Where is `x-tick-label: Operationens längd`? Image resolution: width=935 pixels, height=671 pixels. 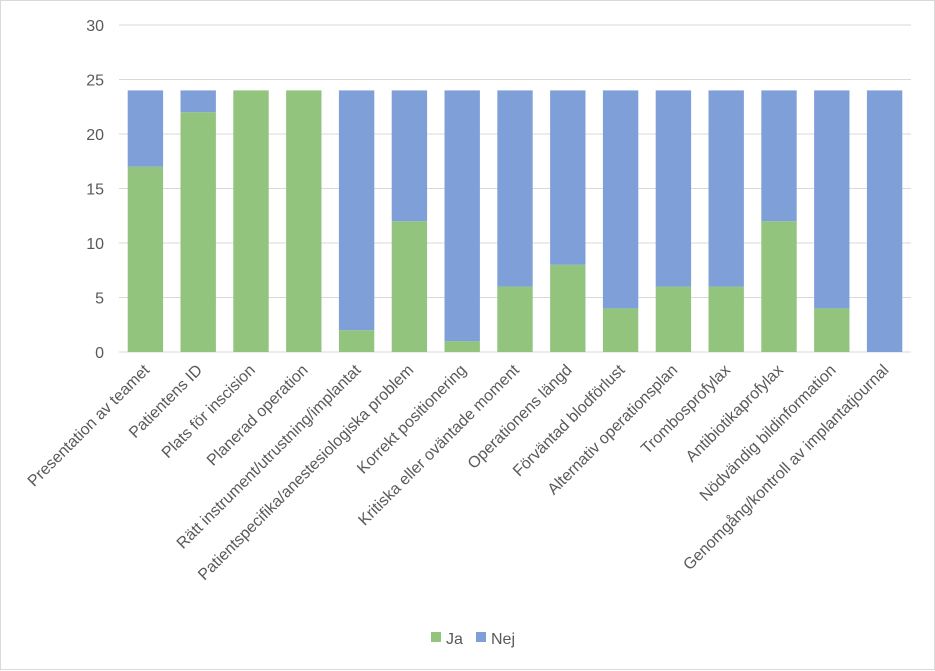
x-tick-label: Operationens längd is located at coordinates (520, 417).